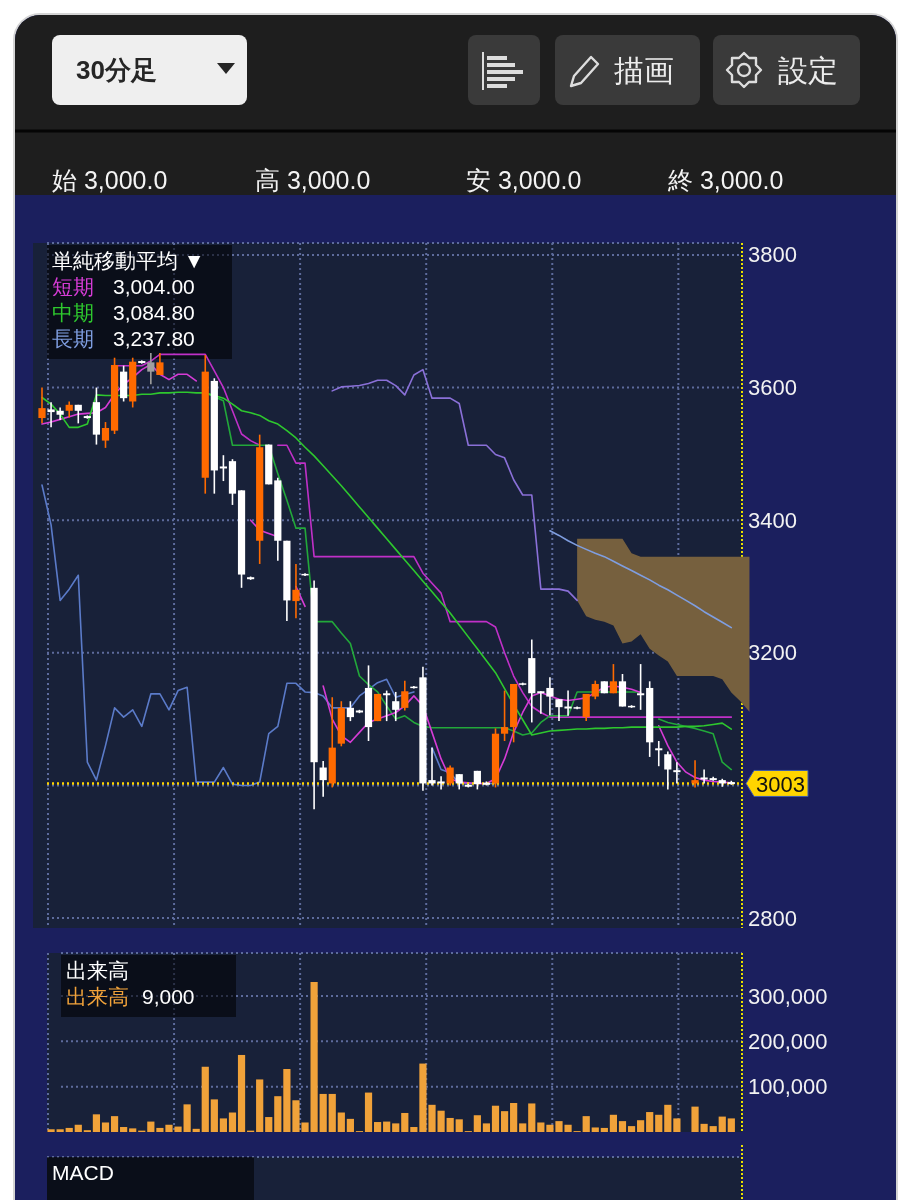 This screenshot has width=905, height=1200. I want to click on text: MACD, so click(83, 1172).